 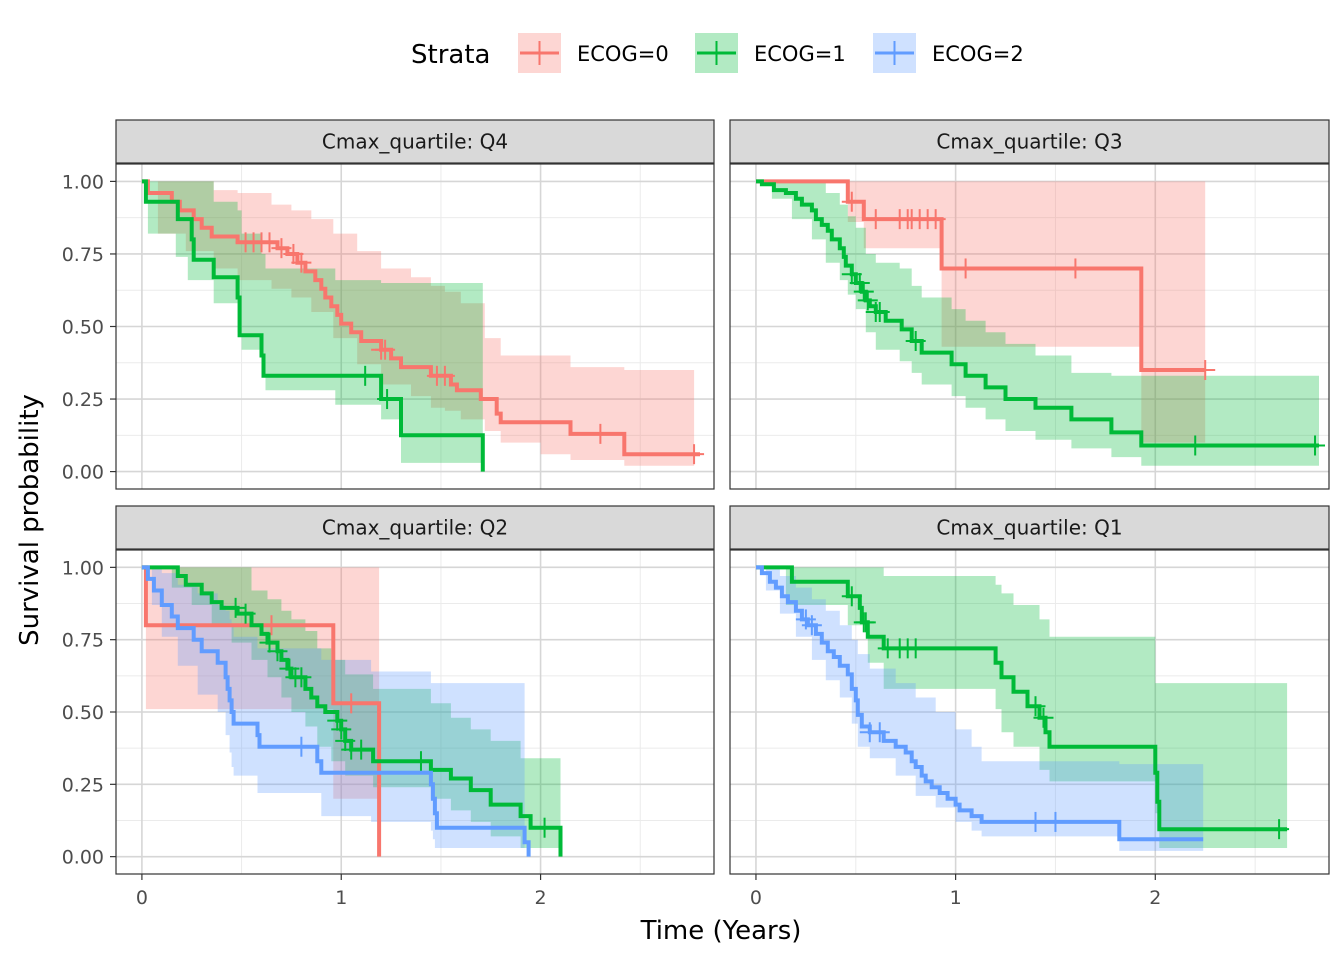 What do you see at coordinates (83, 255) in the screenshot?
I see `panel-1-y-tick-label: 0.75` at bounding box center [83, 255].